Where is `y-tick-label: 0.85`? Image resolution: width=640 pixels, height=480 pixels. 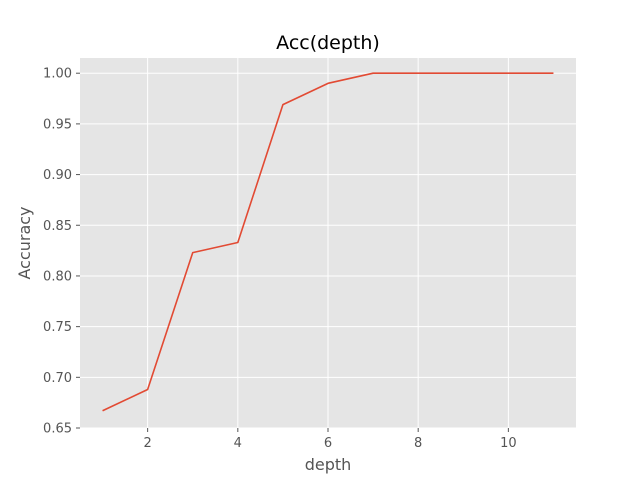 y-tick-label: 0.85 is located at coordinates (57, 226).